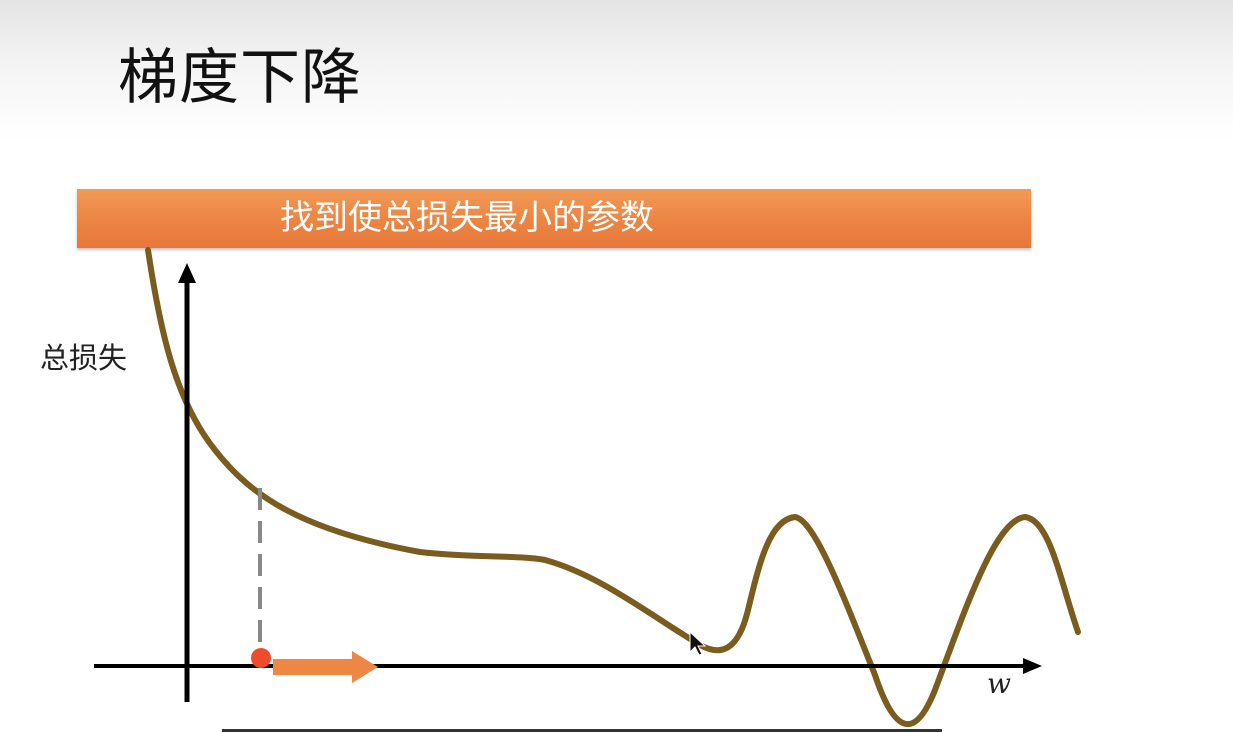  I want to click on mouse-pointer-icon, so click(698, 643).